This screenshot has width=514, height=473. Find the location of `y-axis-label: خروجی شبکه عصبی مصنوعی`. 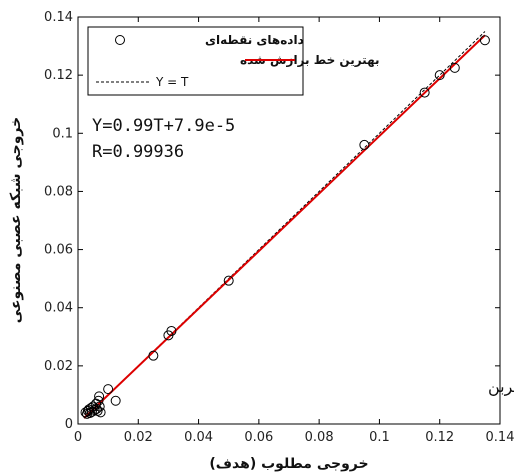

y-axis-label: خروجی شبکه عصبی مصنوعی is located at coordinates (16, 220).